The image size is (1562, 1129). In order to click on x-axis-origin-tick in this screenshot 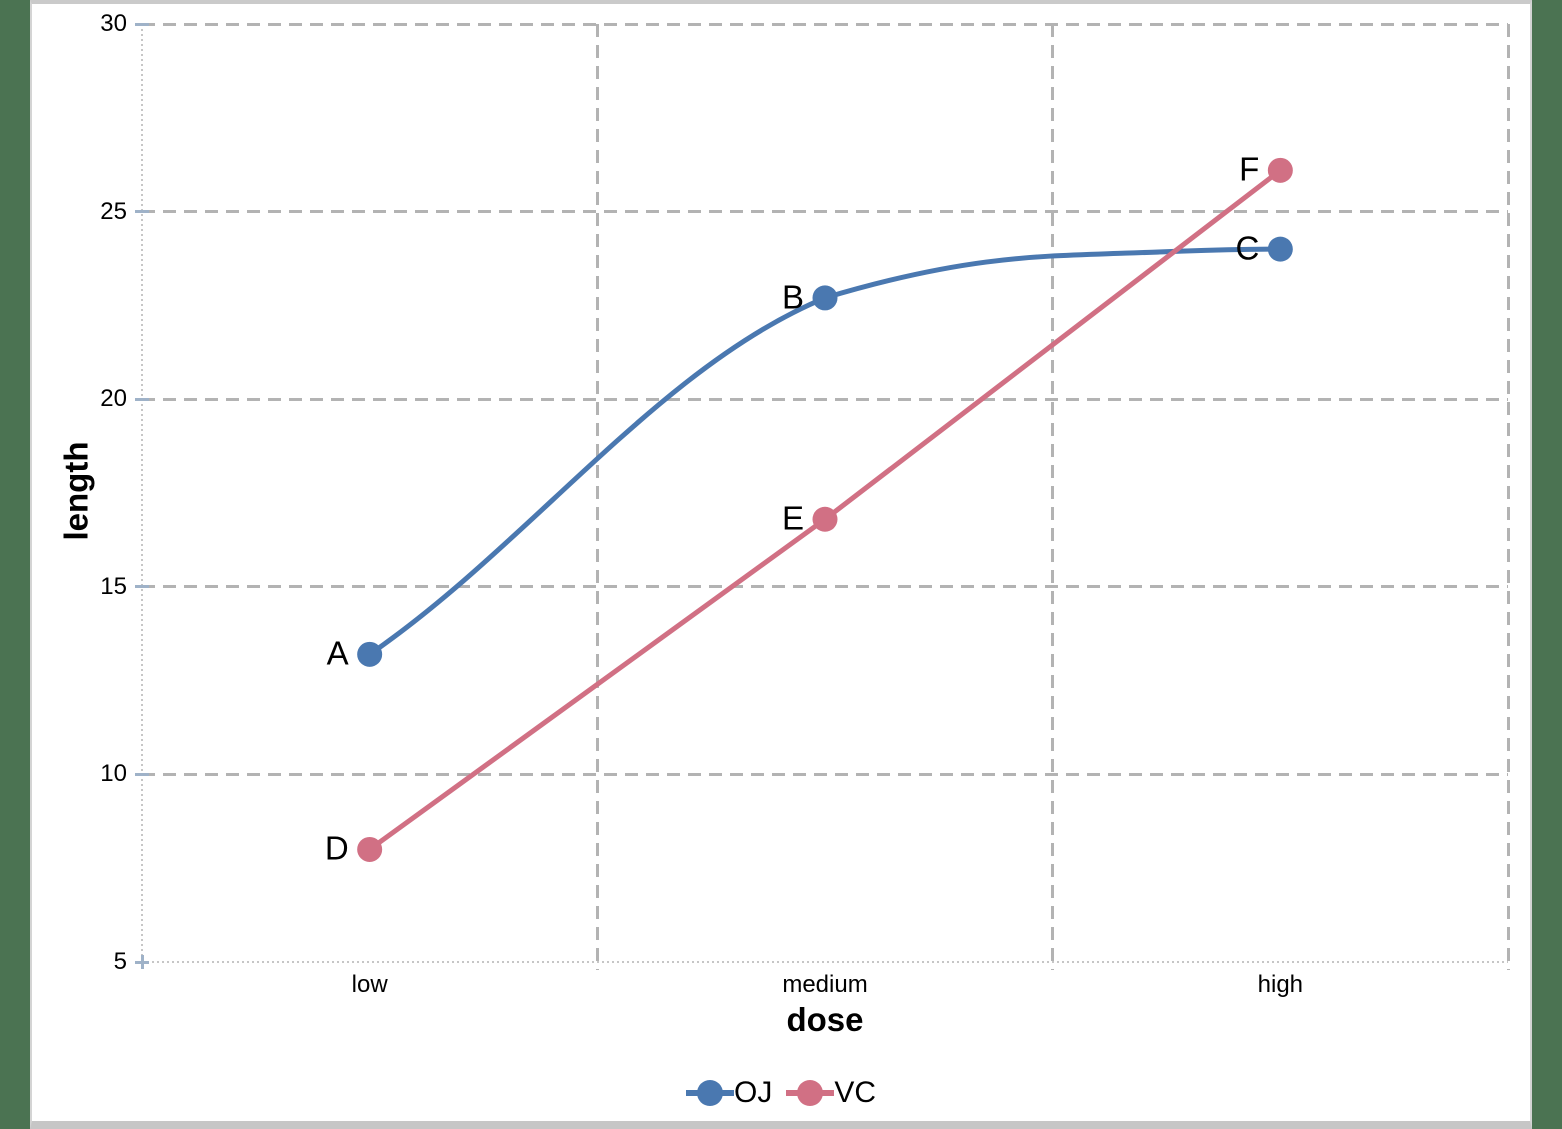, I will do `click(142, 962)`.